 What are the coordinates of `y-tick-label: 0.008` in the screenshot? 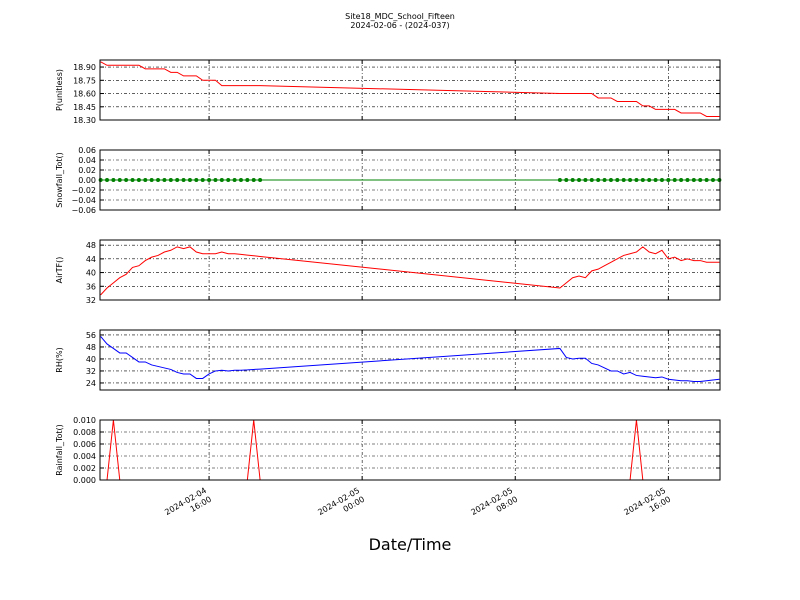 It's located at (84, 432).